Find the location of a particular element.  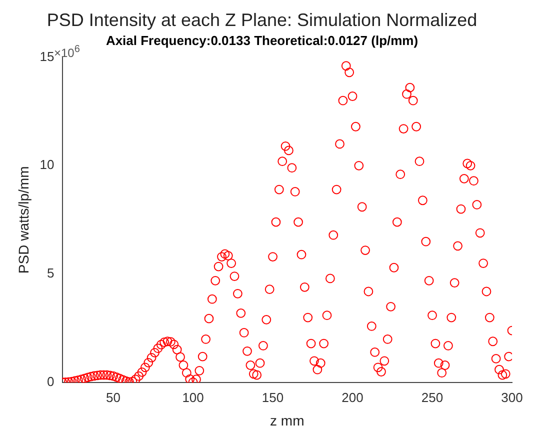

chart-subtitle: Axial Frequency:0.0133 Theoretical:0.0127 (lp/mm) is located at coordinates (262, 40).